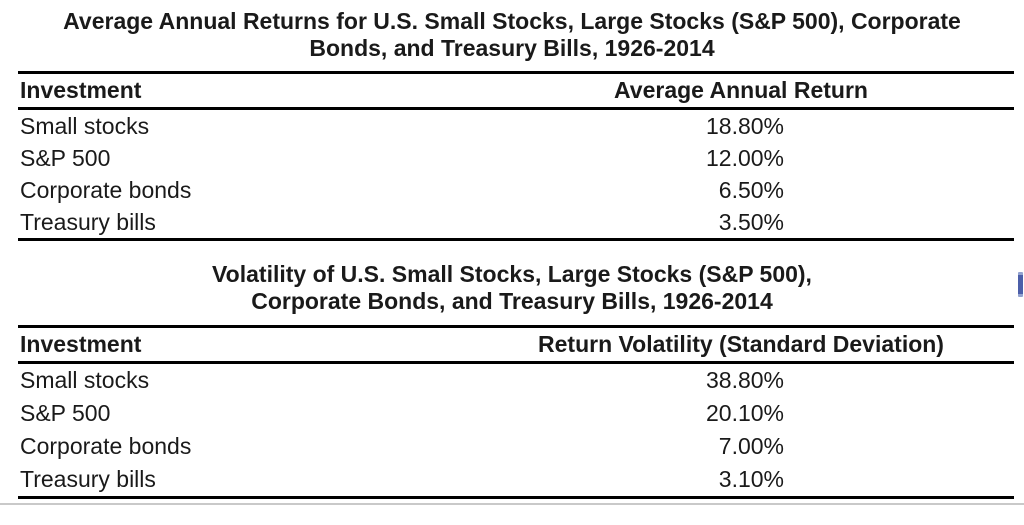 This screenshot has height=525, width=1024. I want to click on value-cell: 20.10%, so click(744, 413).